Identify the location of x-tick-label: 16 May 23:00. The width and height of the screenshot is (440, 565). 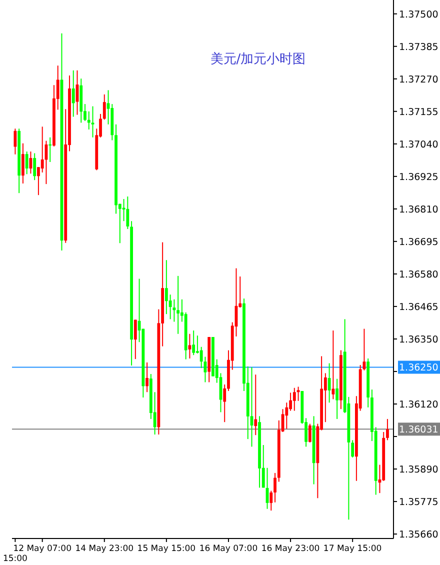
(290, 549).